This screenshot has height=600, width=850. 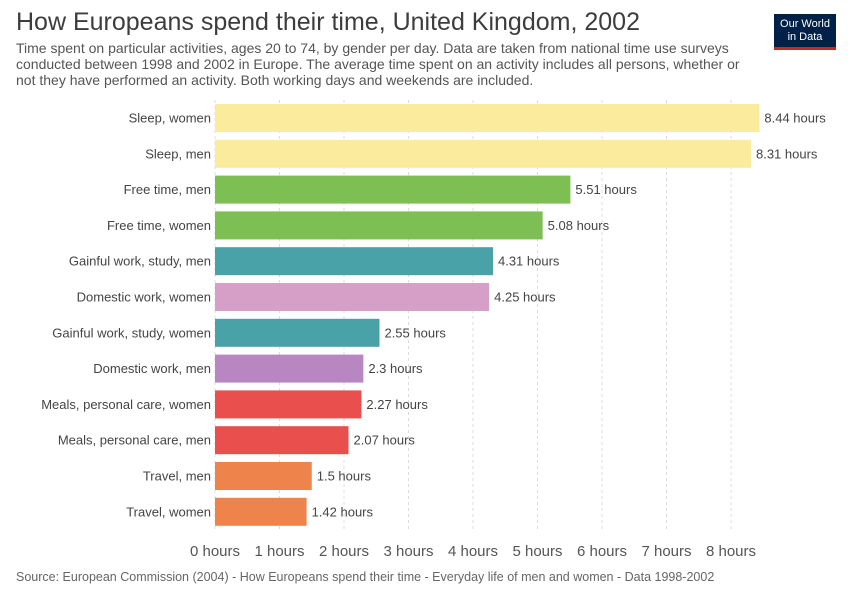 What do you see at coordinates (170, 118) in the screenshot?
I see `category-label: Sleep, women` at bounding box center [170, 118].